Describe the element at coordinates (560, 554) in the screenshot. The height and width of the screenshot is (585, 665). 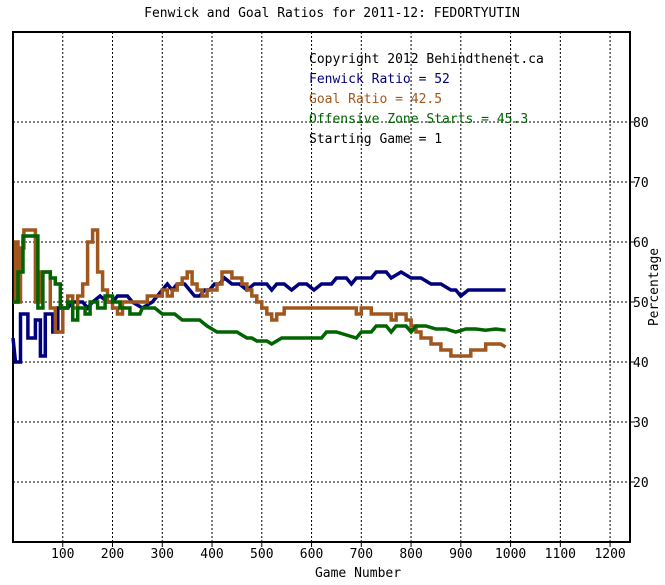
I see `x-tick-label: 1100` at that location.